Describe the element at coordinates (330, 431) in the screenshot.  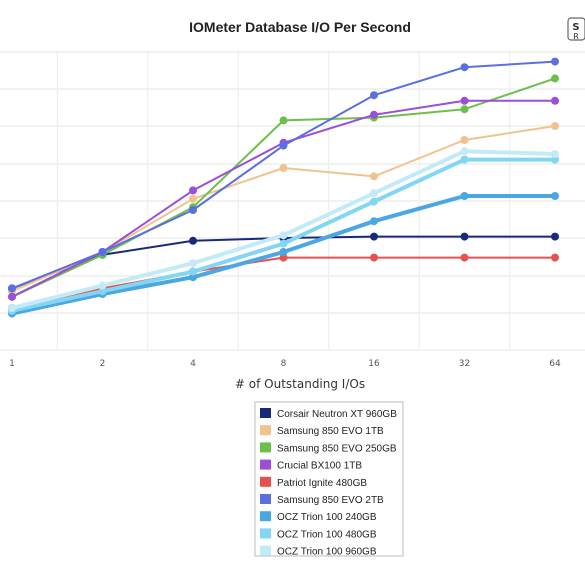
I see `legend-label: Samsung 850 EVO 1TB` at that location.